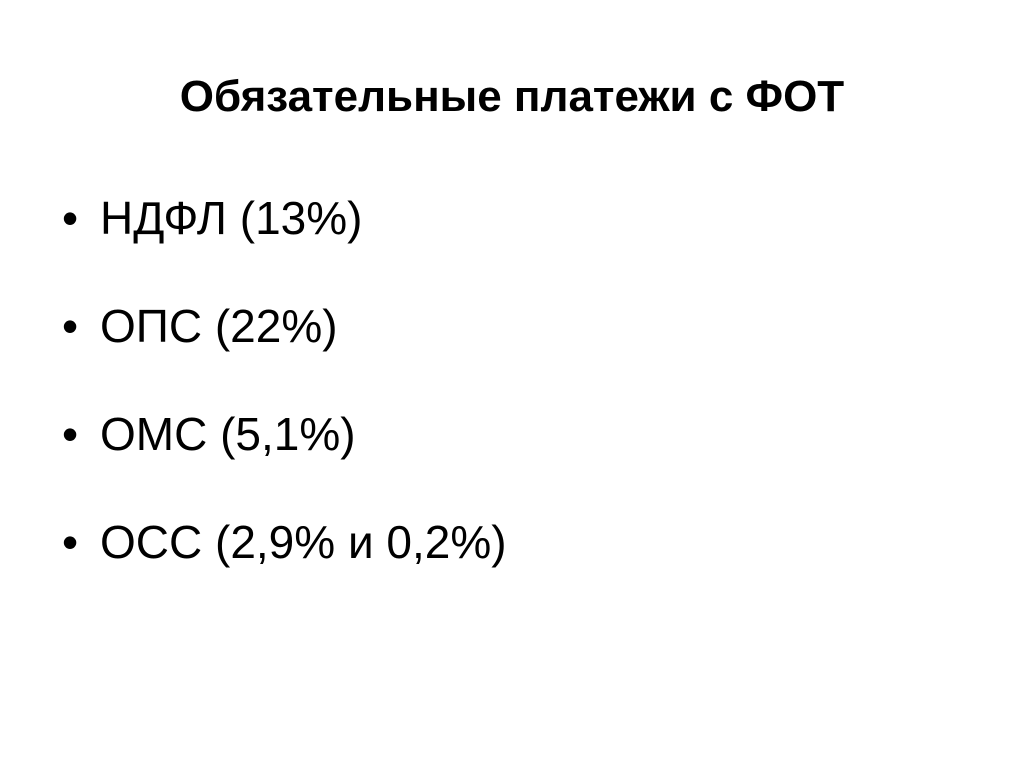  Describe the element at coordinates (219, 326) in the screenshot. I see `item-text: ОПС (22%)` at that location.